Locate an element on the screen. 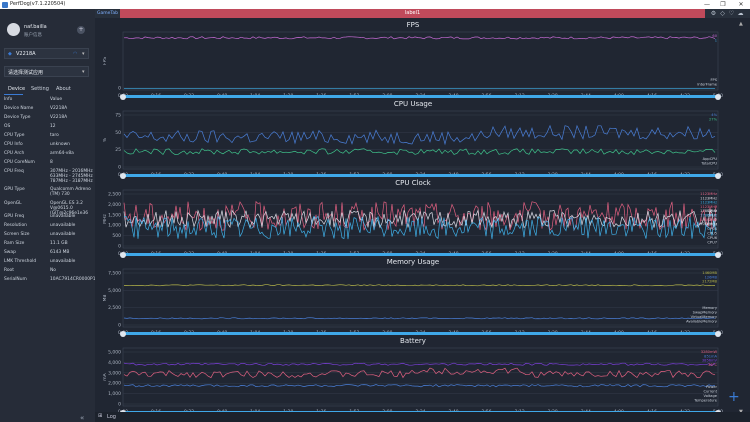 The width and height of the screenshot is (750, 422). collapse-sidebar-icon: « is located at coordinates (82, 418).